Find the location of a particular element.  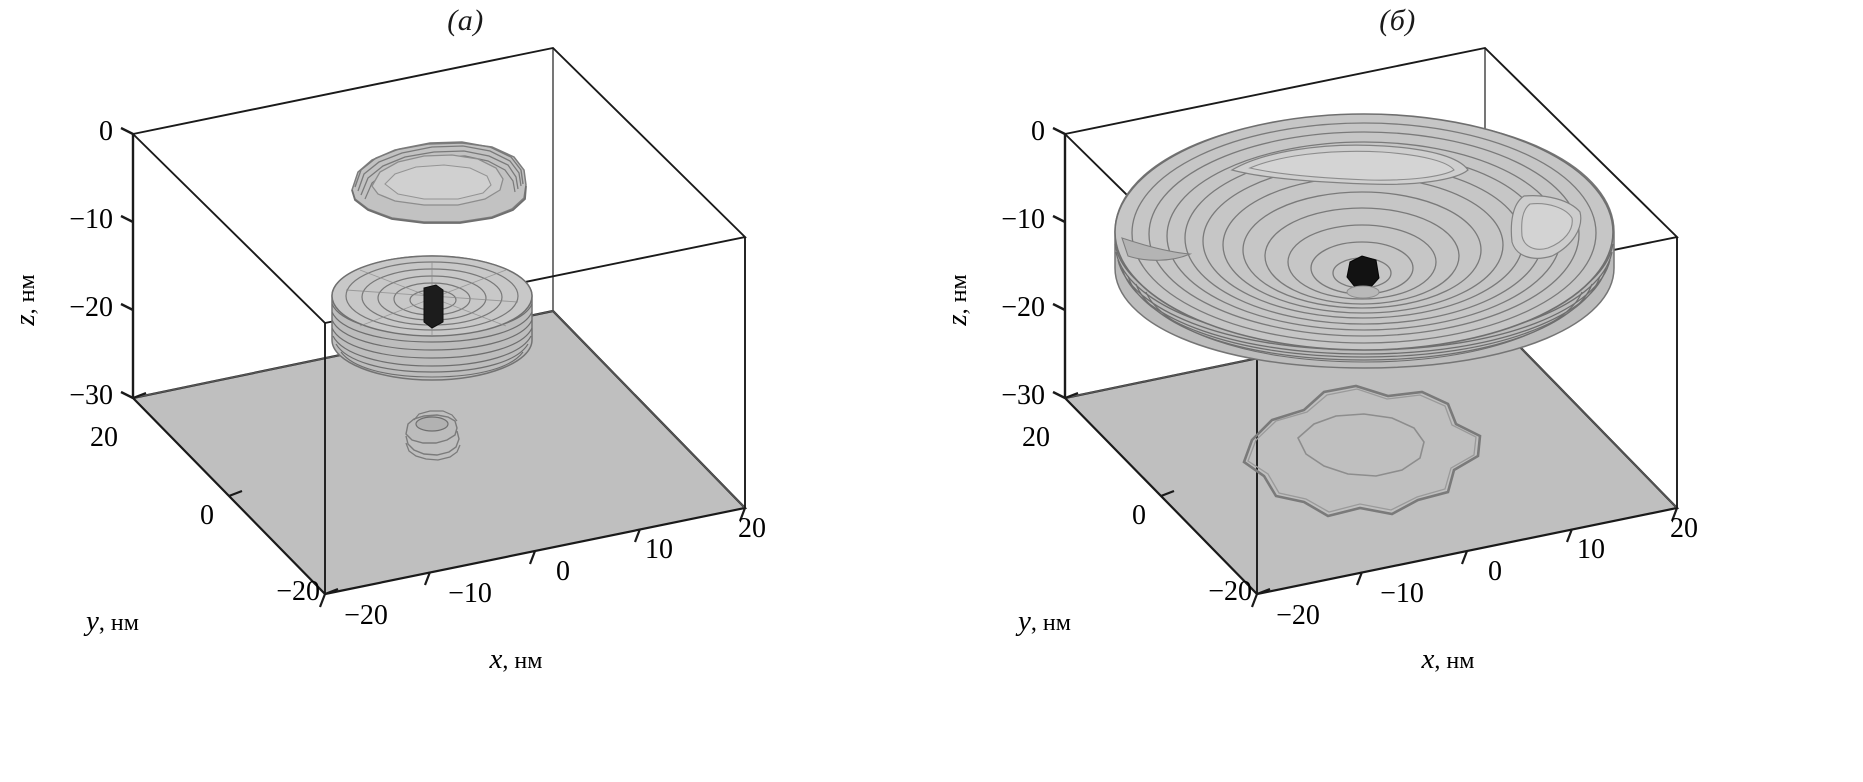

large-dome-isosurface-b is located at coordinates (1364, 241).